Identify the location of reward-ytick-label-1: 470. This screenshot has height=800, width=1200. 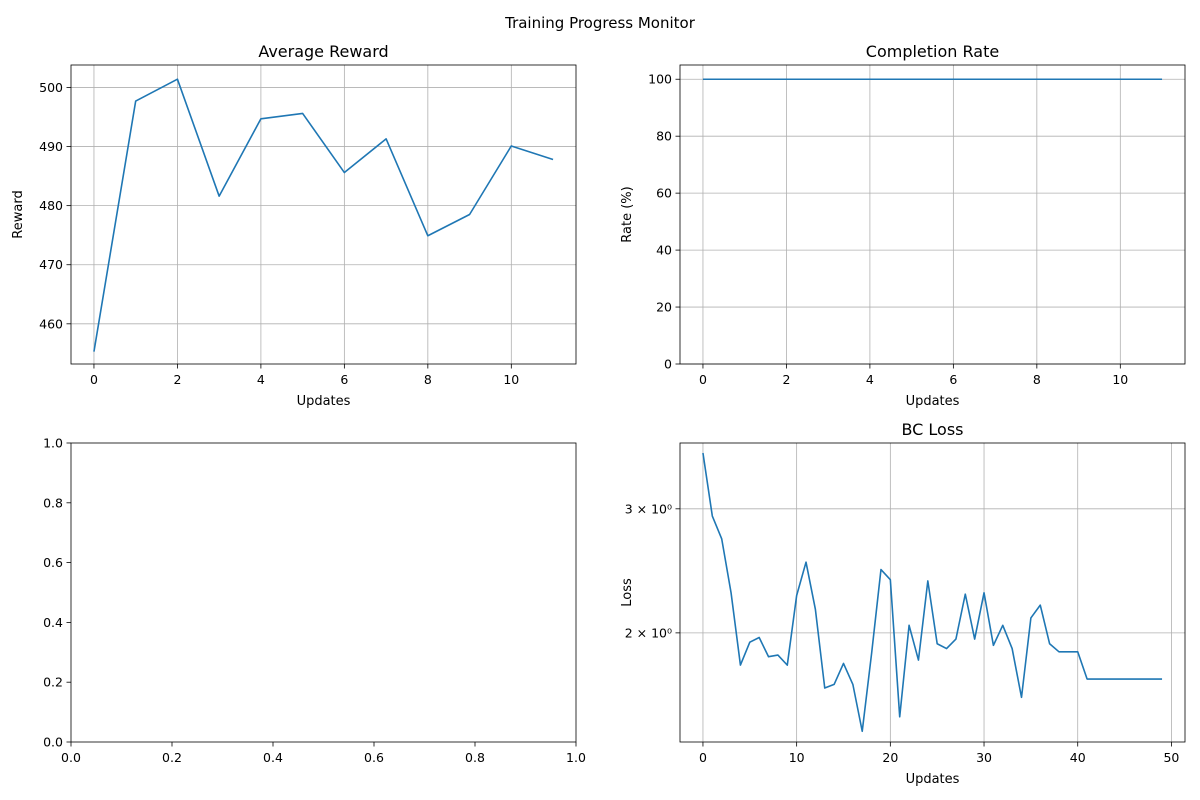
(51, 264).